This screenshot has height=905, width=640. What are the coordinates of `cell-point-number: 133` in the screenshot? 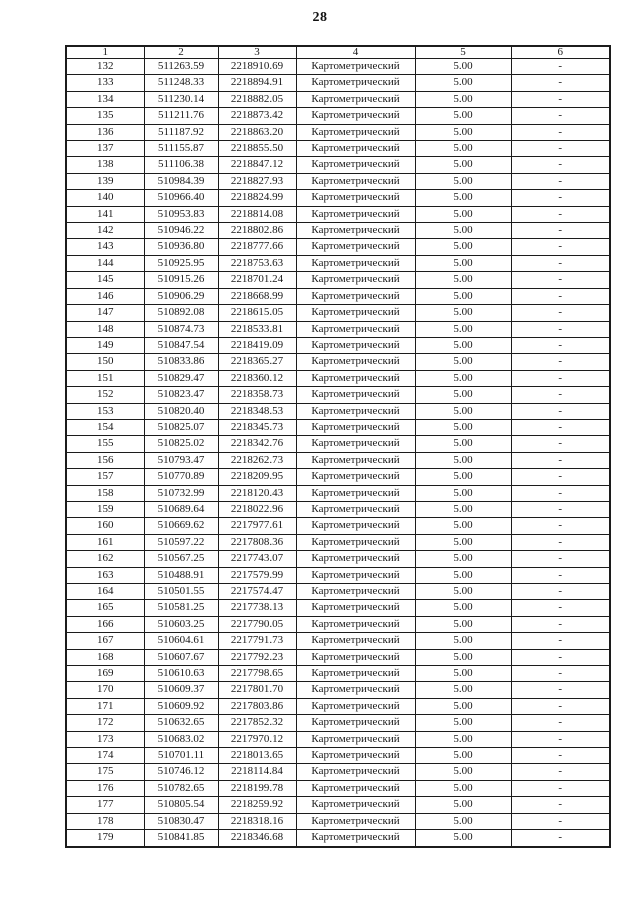 It's located at (105, 83).